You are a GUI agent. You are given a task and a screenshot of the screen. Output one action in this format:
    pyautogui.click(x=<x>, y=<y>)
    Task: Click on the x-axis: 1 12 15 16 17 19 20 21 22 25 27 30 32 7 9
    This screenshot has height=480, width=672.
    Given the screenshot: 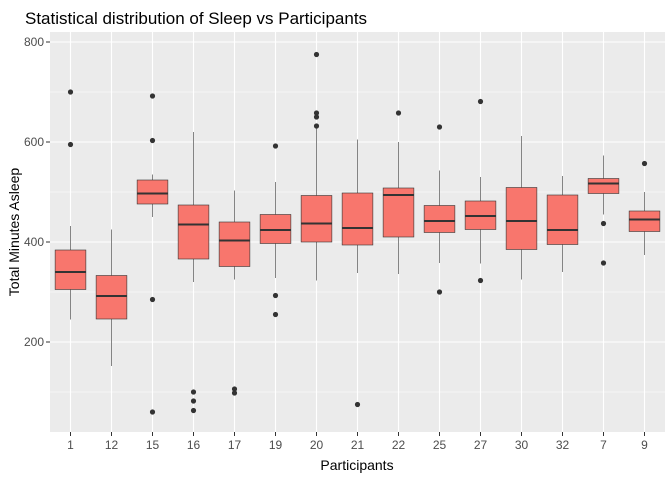 What is the action you would take?
    pyautogui.click(x=357, y=442)
    